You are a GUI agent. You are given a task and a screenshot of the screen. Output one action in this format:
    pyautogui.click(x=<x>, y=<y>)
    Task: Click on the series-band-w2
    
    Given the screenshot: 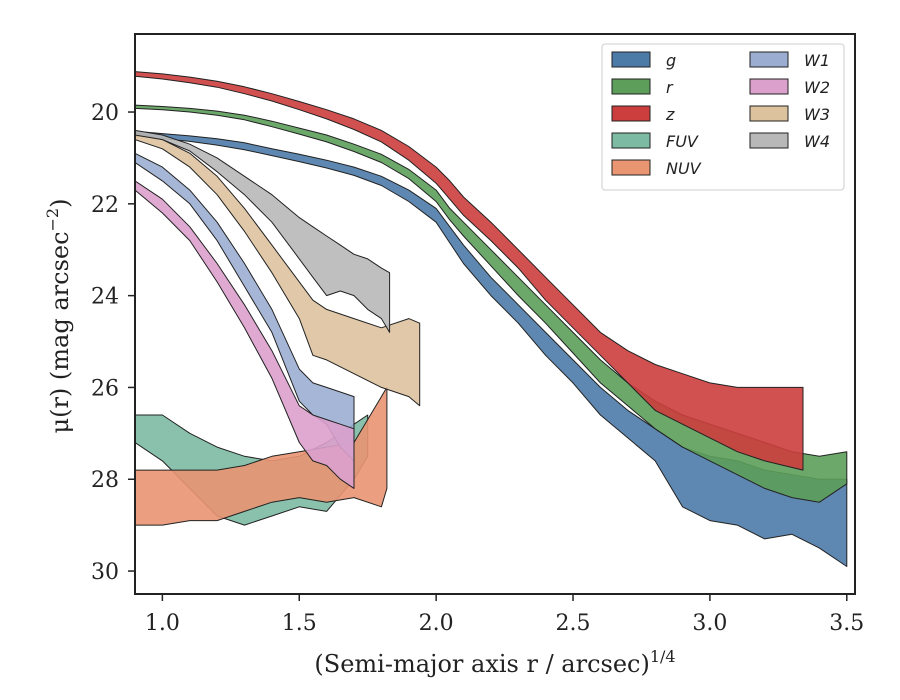 What is the action you would take?
    pyautogui.click(x=245, y=334)
    